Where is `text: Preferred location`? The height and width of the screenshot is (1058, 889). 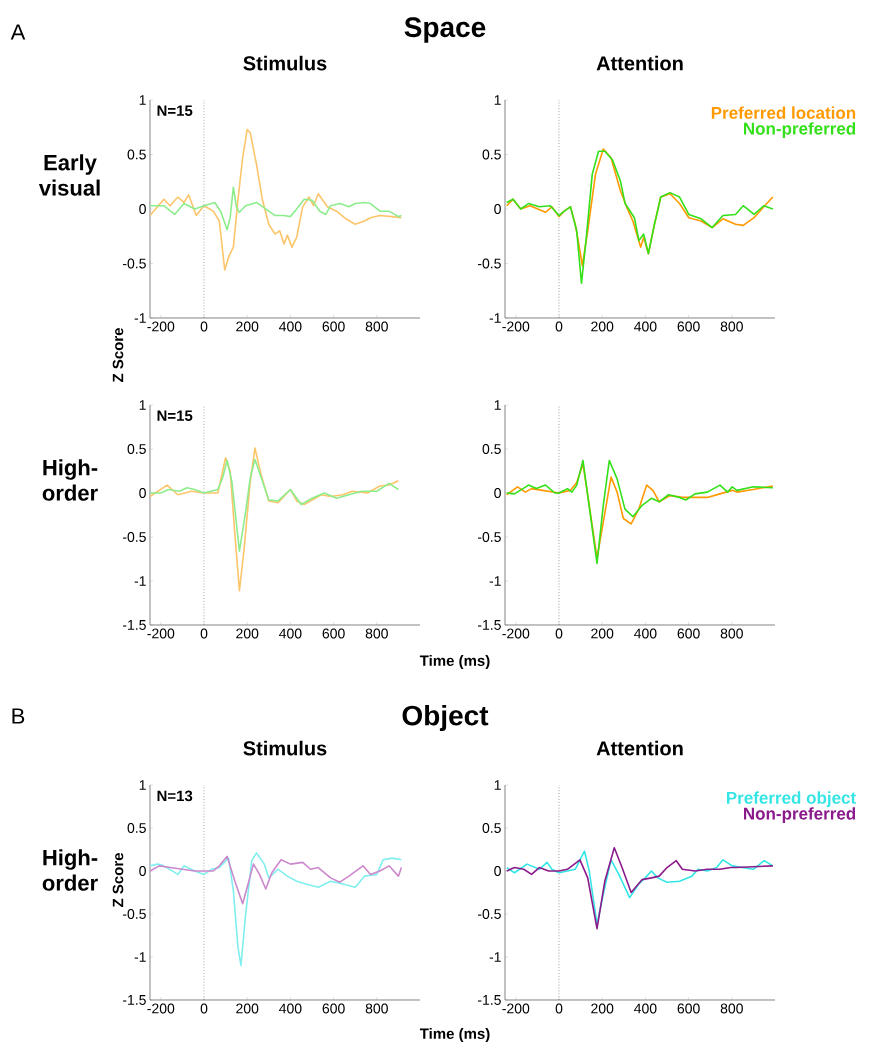
text: Preferred location is located at coordinates (783, 112).